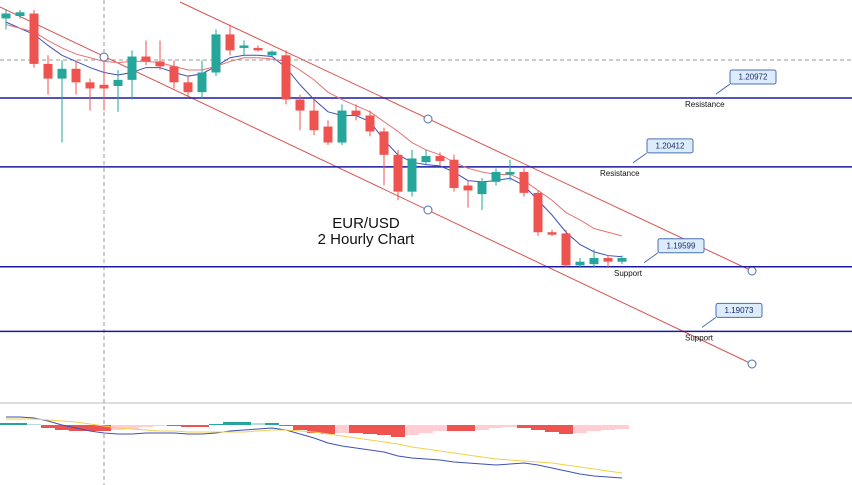 The width and height of the screenshot is (852, 485). What do you see at coordinates (366, 223) in the screenshot?
I see `chart-title: EUR/USD` at bounding box center [366, 223].